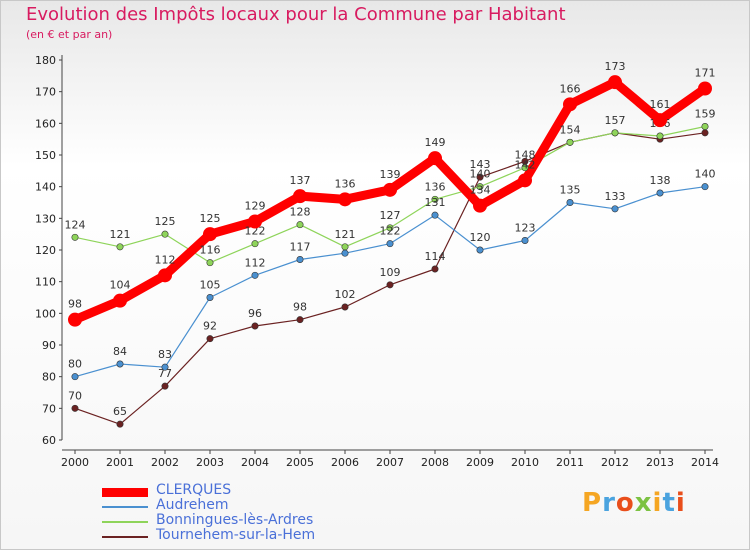 This screenshot has width=750, height=550. What do you see at coordinates (69, 34) in the screenshot?
I see `chart-subtitle: (en € et par an)` at bounding box center [69, 34].